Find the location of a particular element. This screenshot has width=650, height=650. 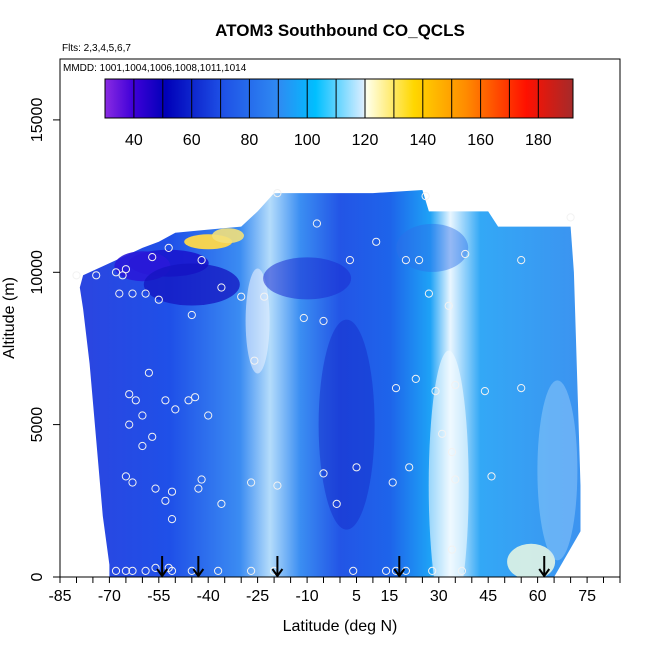

x-tick-label: -70 is located at coordinates (109, 596).